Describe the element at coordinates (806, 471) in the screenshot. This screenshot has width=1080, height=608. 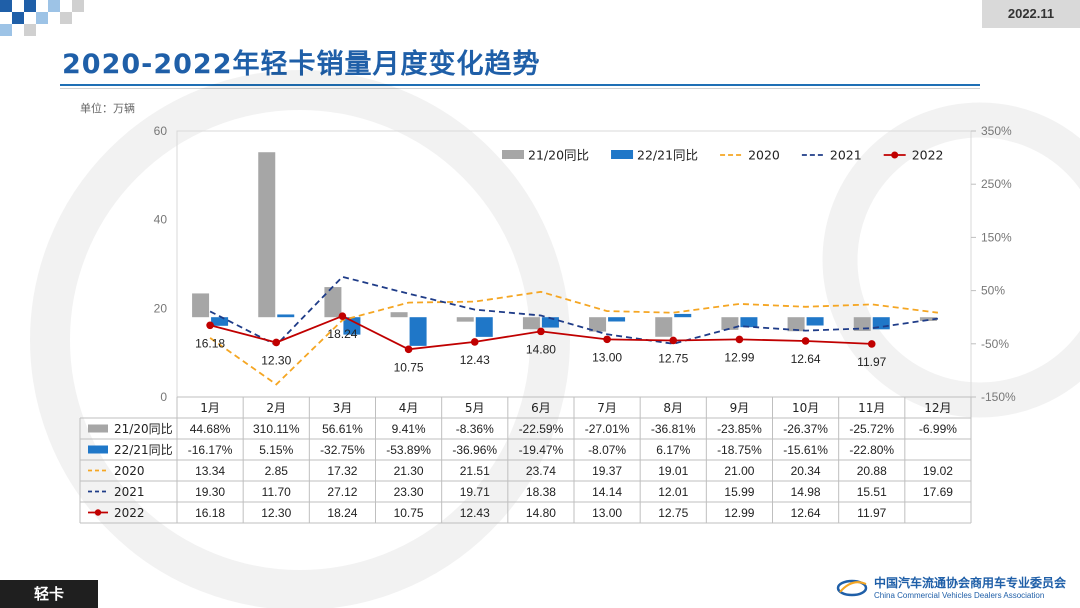
I see `table-cell: 20.34` at that location.